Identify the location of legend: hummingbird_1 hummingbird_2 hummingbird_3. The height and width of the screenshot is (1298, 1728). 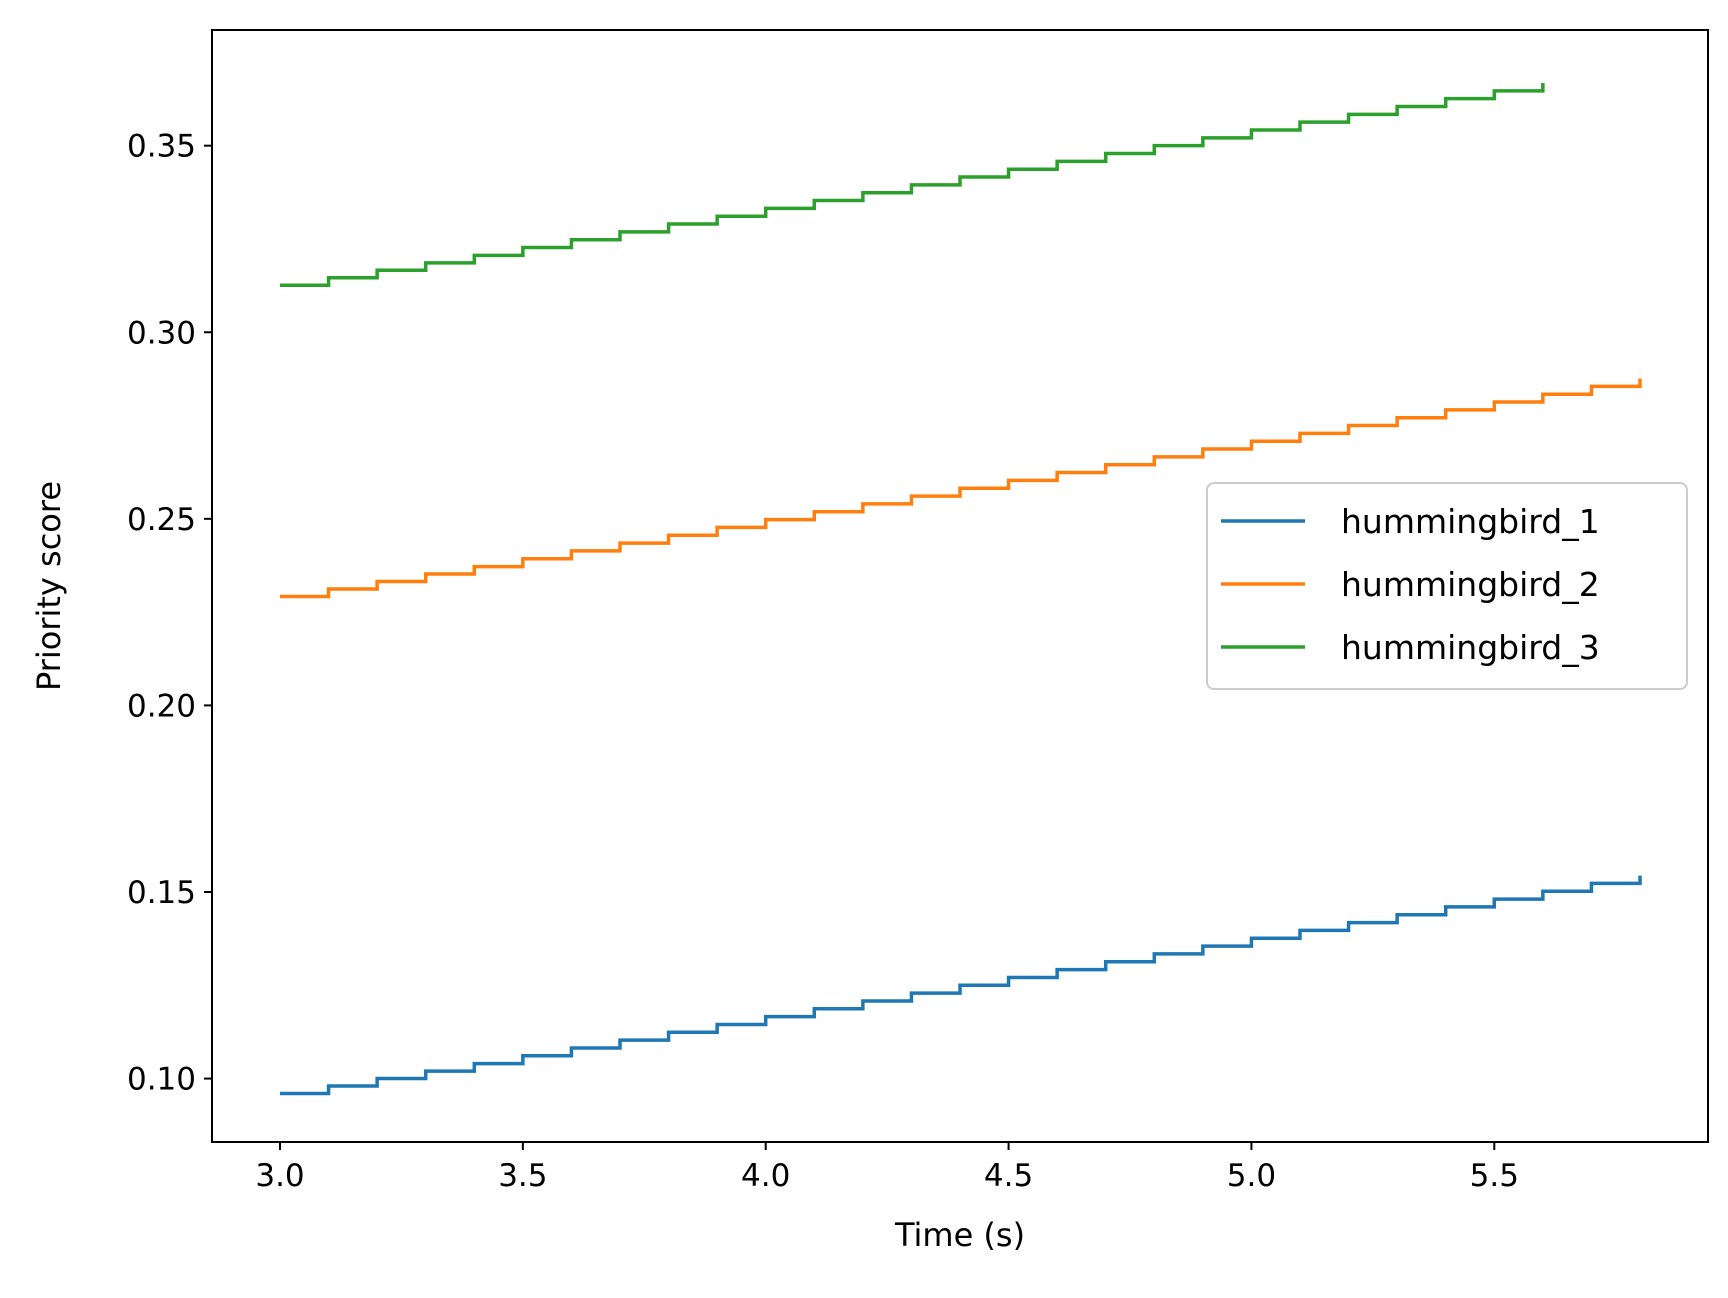
(1447, 586).